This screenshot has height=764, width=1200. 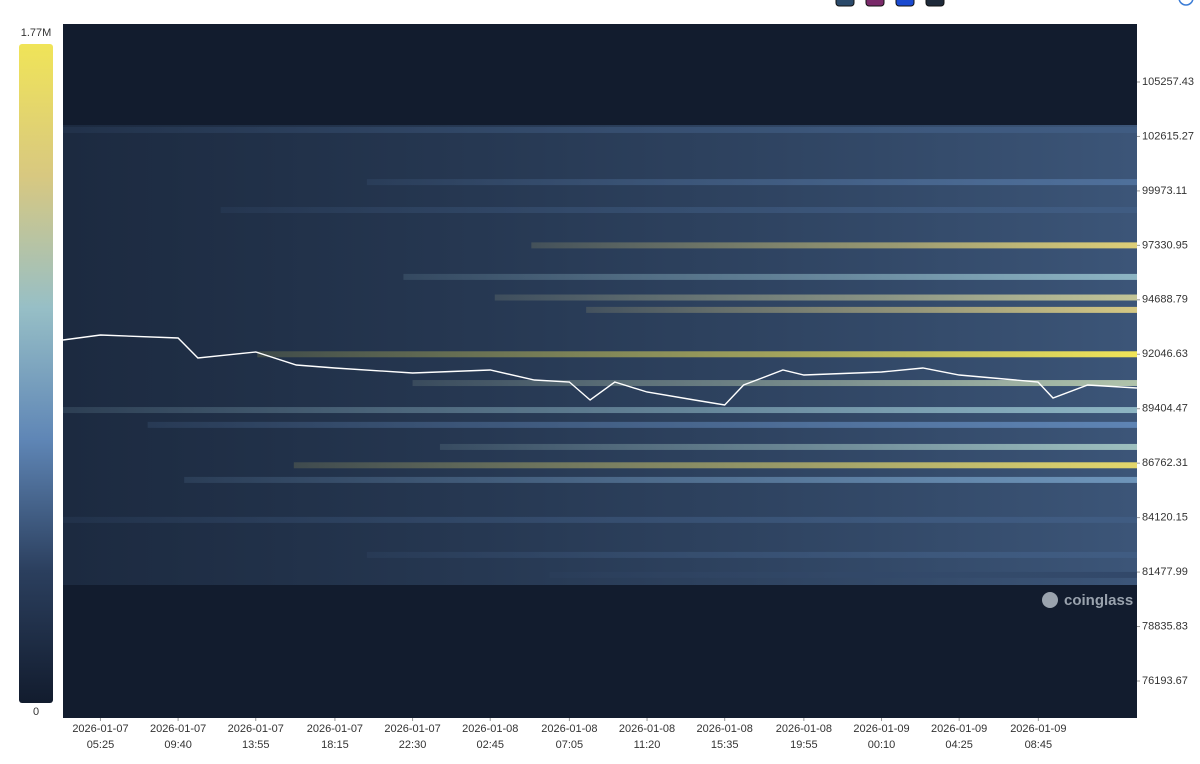 What do you see at coordinates (647, 745) in the screenshot?
I see `x-tick-label: 11:20` at bounding box center [647, 745].